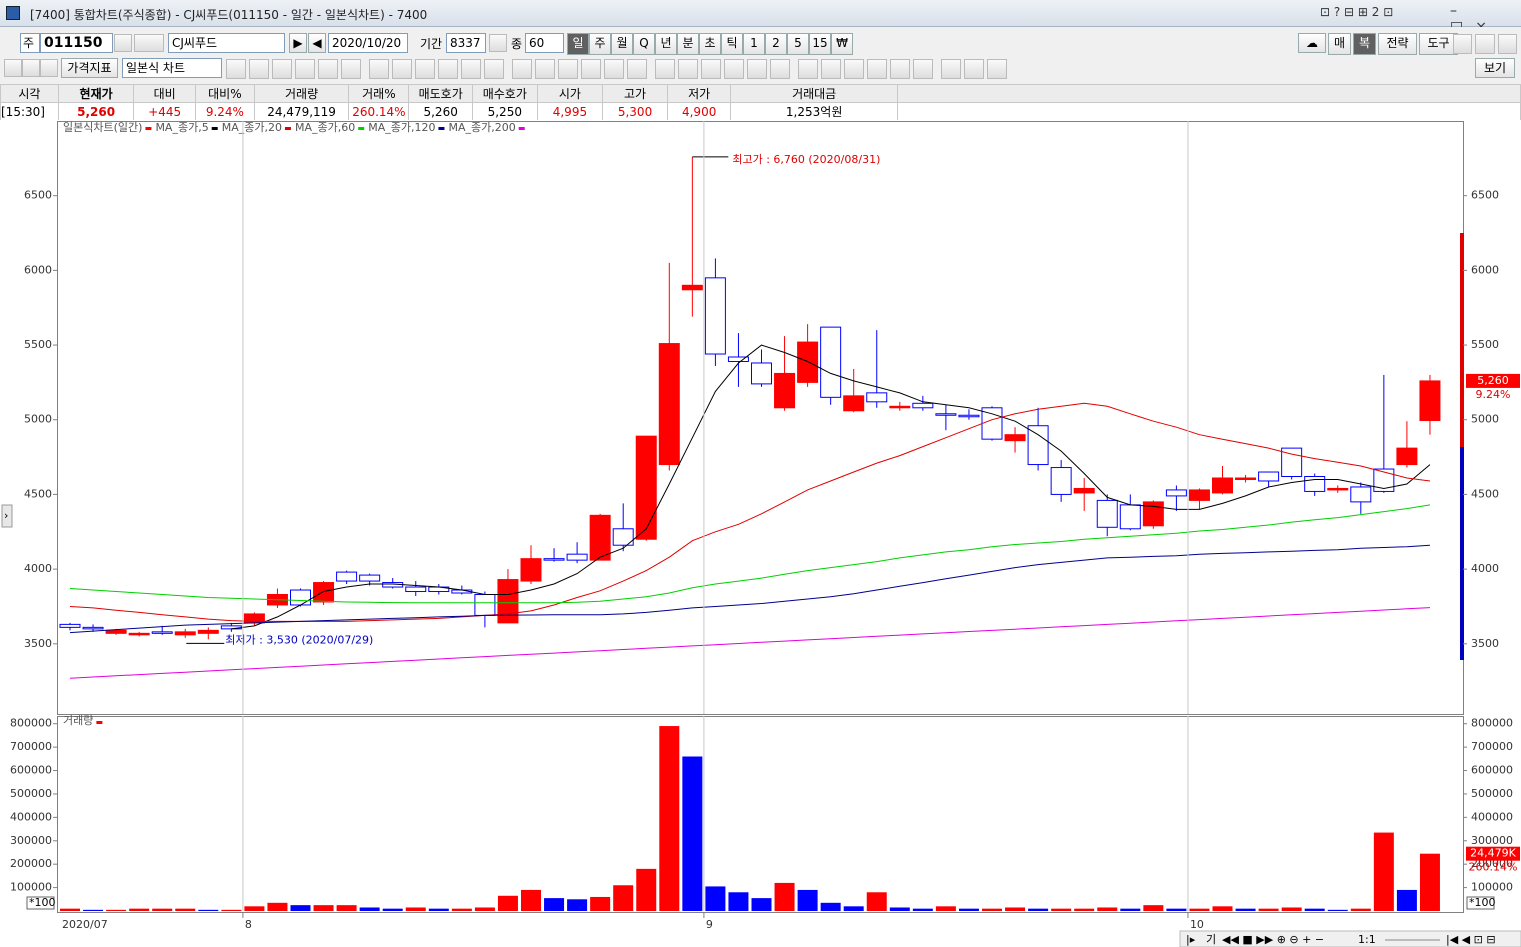  I want to click on bottom-button: 1:1, so click(1367, 939).